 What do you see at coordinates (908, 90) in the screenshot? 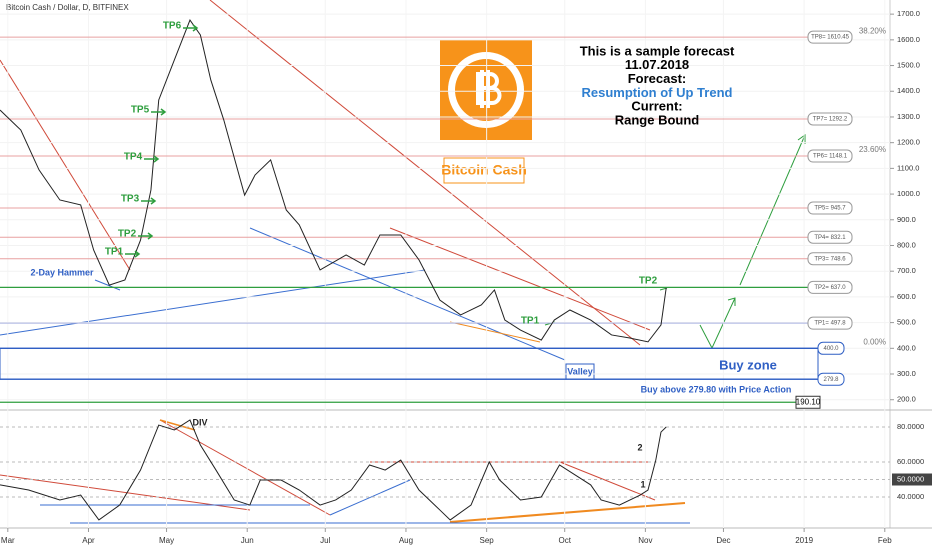
I see `y-tick-label: 1400.0` at bounding box center [908, 90].